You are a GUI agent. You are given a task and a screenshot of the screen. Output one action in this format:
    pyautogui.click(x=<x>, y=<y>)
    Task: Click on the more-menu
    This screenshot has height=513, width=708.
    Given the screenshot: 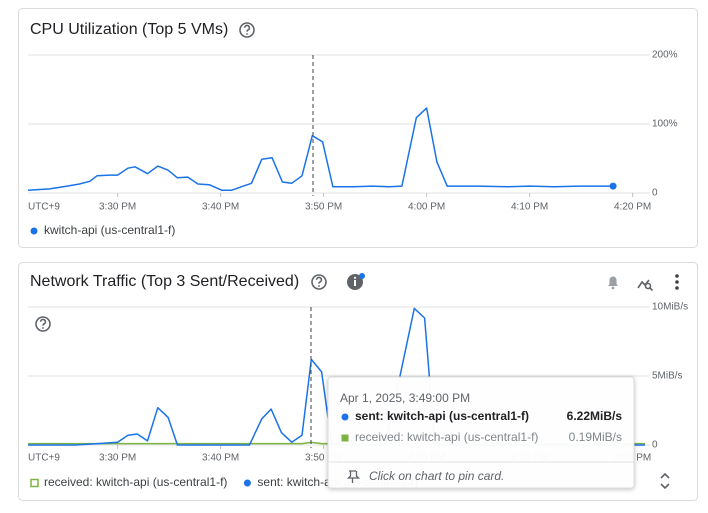 What is the action you would take?
    pyautogui.click(x=677, y=282)
    